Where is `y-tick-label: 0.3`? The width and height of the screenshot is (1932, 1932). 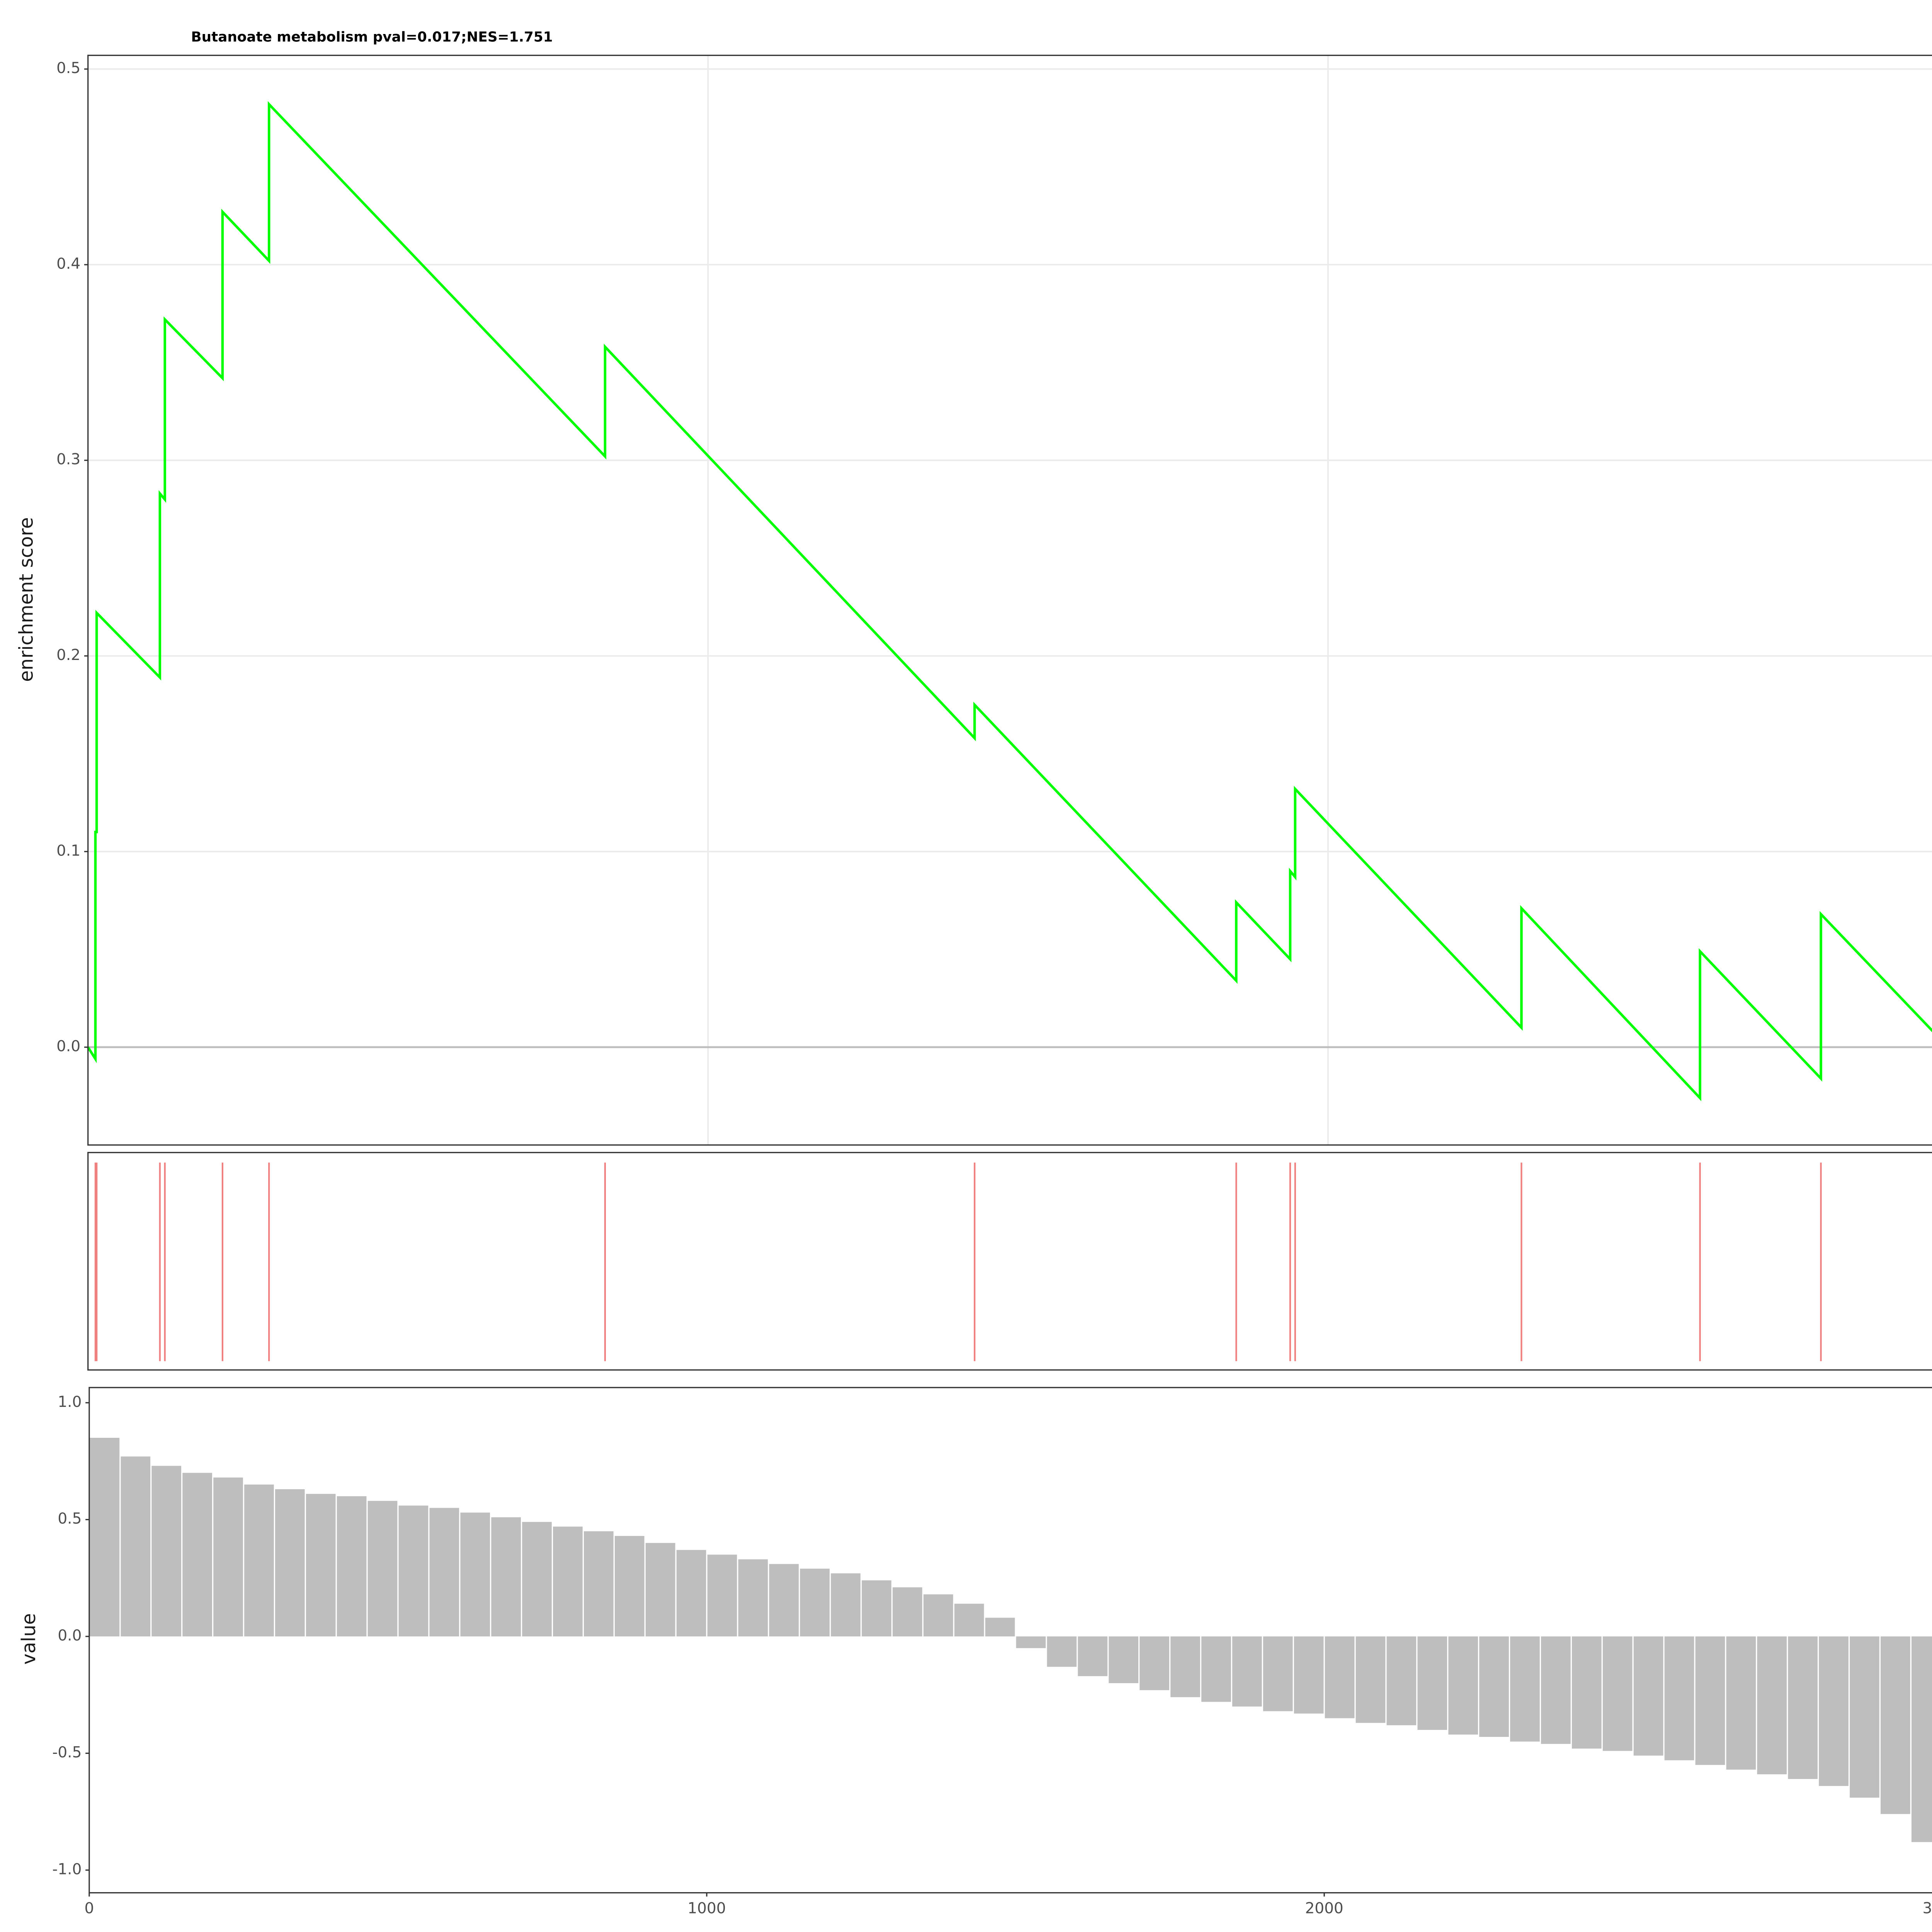 y-tick-label: 0.3 is located at coordinates (68, 460).